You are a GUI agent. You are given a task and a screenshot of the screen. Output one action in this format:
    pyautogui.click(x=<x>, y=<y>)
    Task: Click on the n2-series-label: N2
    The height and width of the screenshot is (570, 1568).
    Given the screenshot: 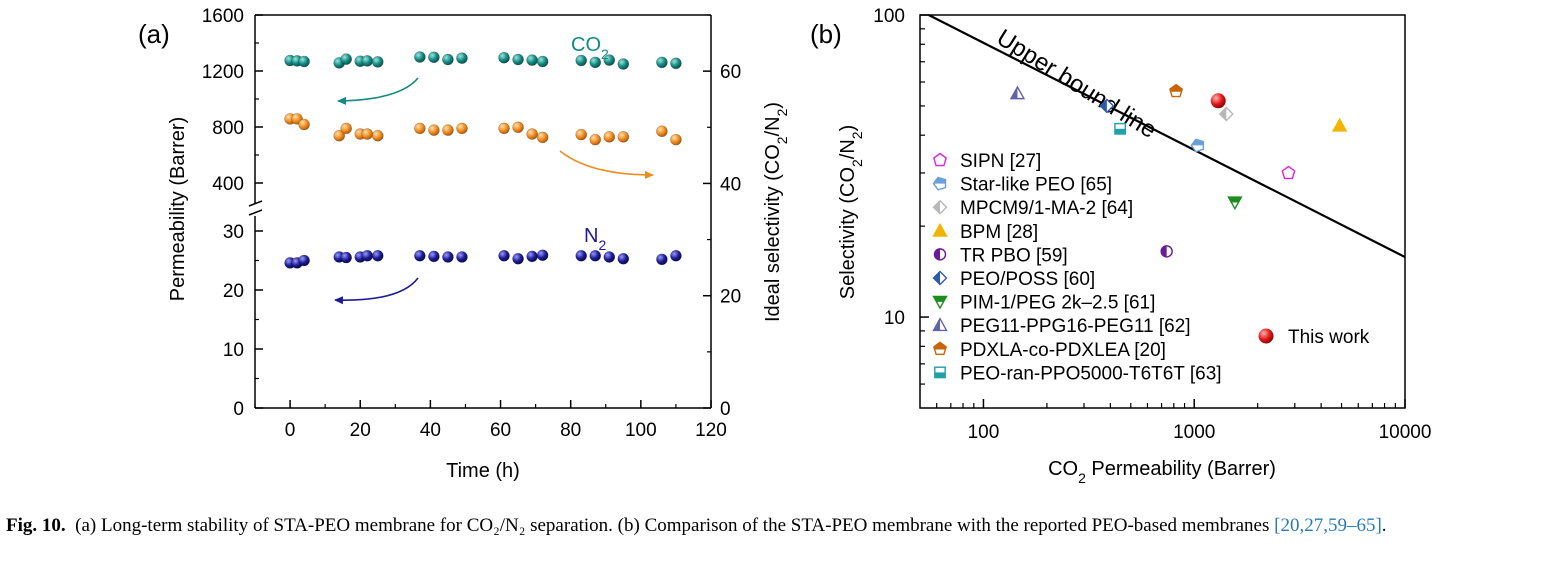 What is the action you would take?
    pyautogui.click(x=595, y=239)
    